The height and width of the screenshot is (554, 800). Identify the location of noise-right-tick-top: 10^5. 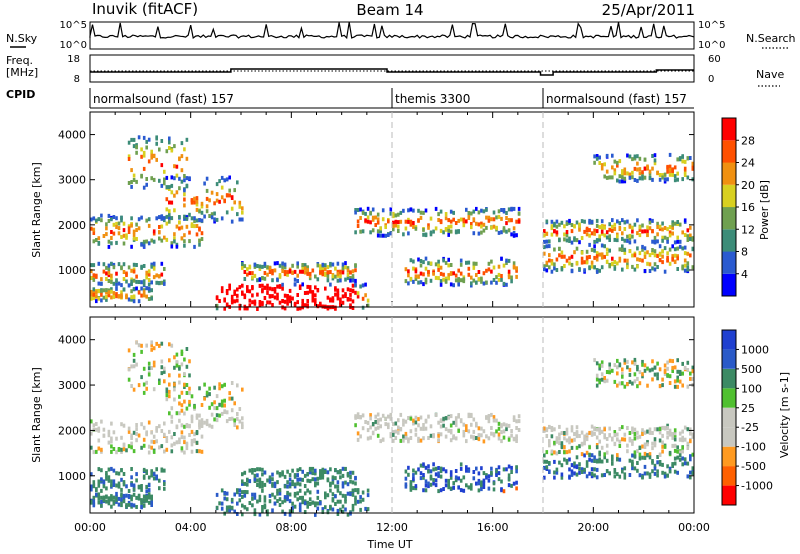
(711, 25).